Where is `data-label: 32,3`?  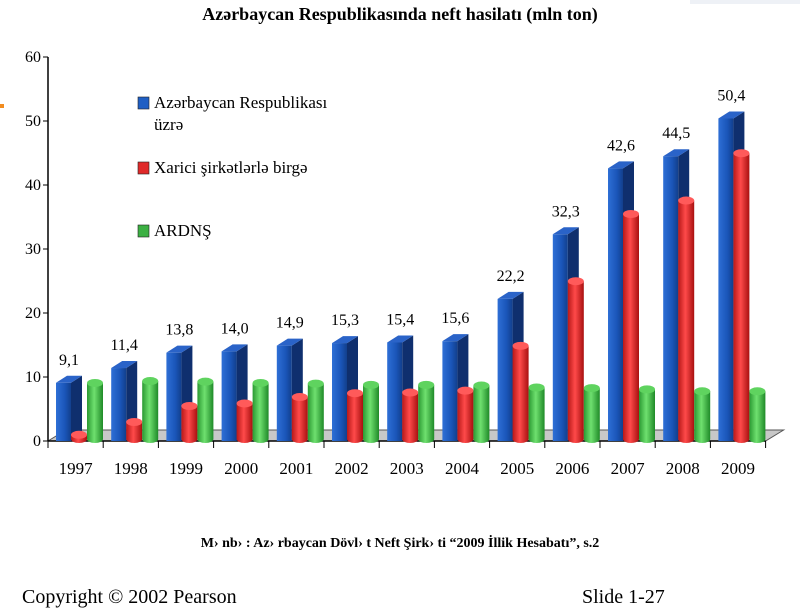 data-label: 32,3 is located at coordinates (566, 211).